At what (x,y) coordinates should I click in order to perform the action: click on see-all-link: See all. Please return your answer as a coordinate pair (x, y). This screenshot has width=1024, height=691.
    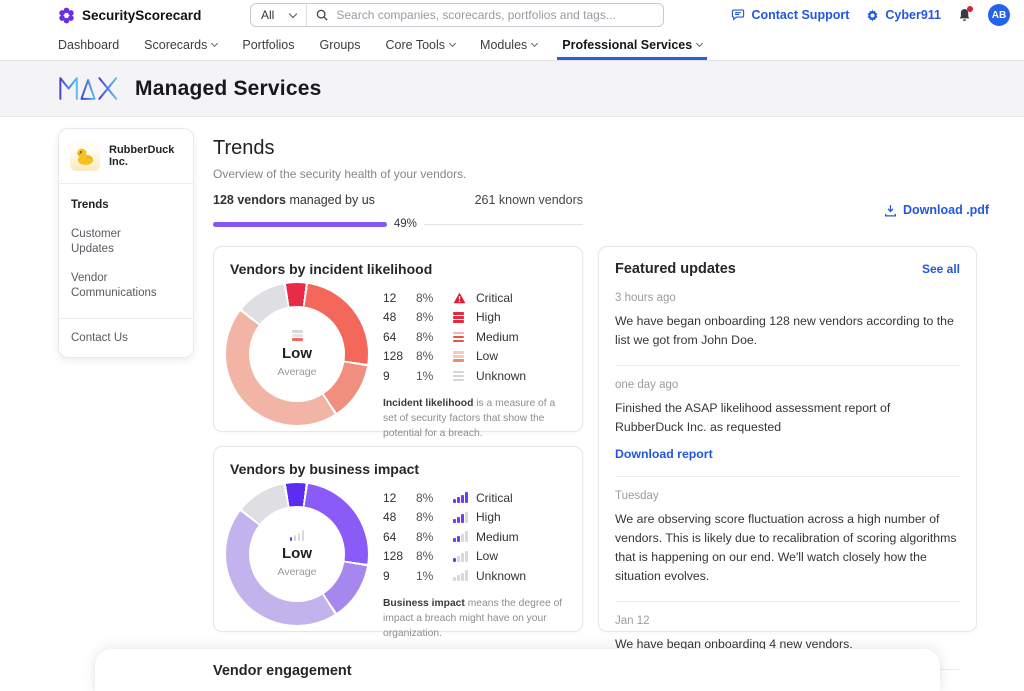
    Looking at the image, I should click on (940, 269).